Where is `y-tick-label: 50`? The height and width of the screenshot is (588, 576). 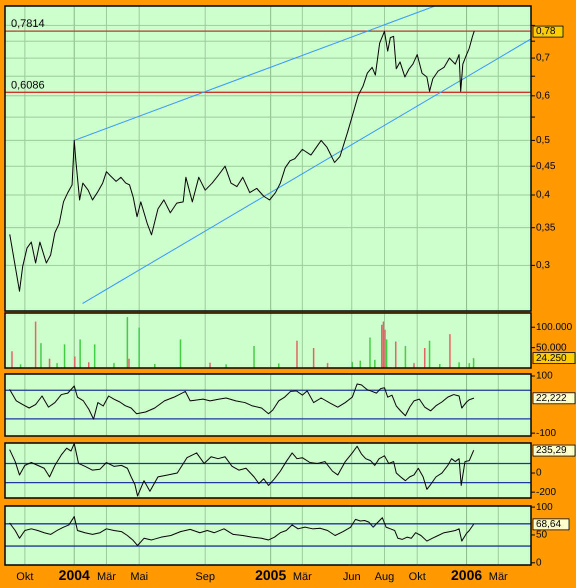 y-tick-label: 50 is located at coordinates (542, 535).